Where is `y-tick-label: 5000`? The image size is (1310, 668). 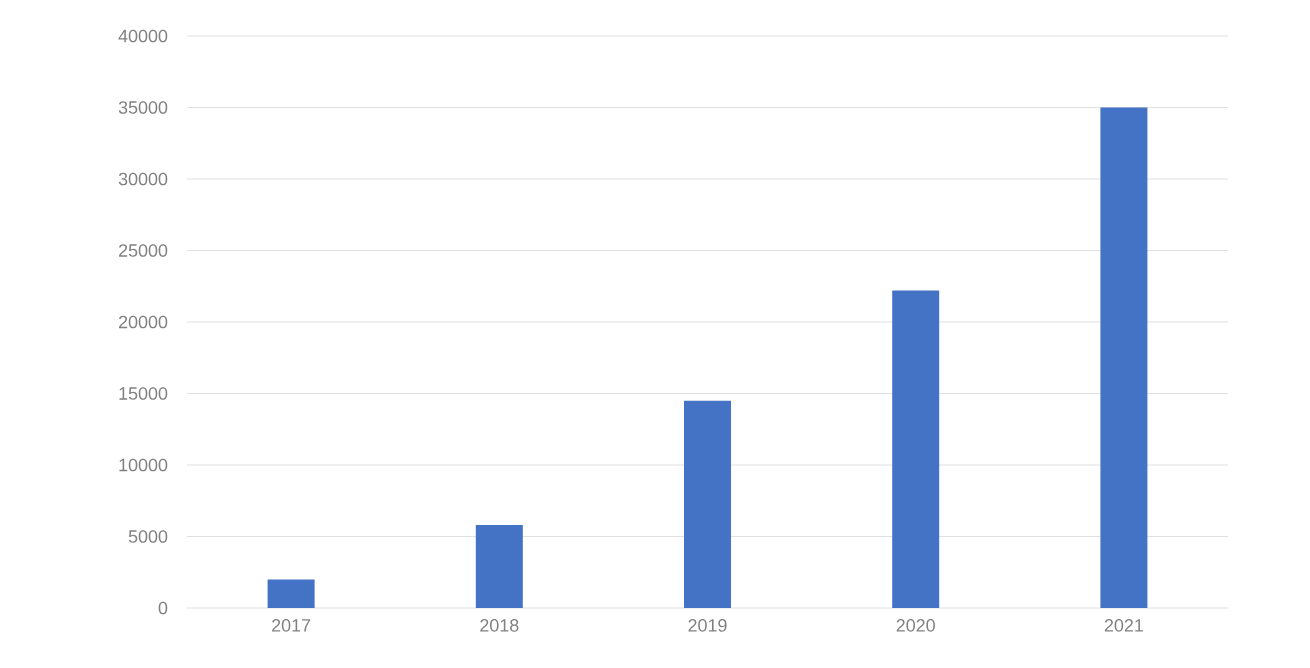
y-tick-label: 5000 is located at coordinates (148, 536).